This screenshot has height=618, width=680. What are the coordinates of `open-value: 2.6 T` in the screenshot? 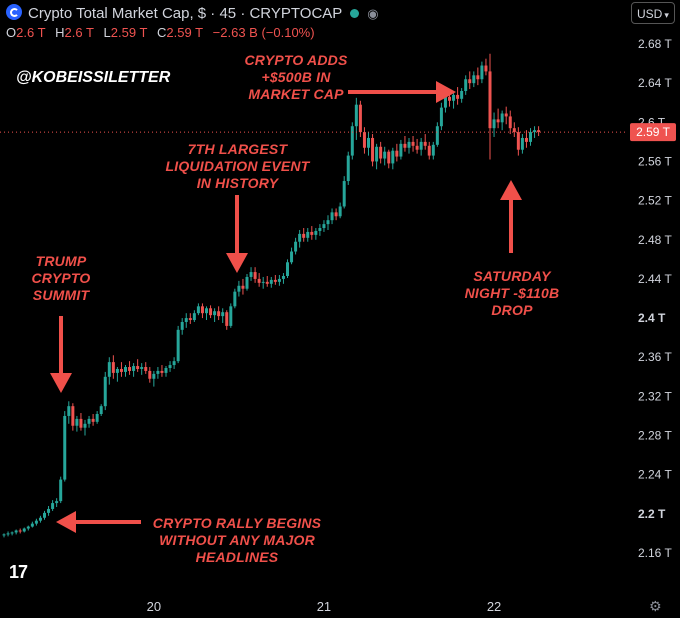 It's located at (31, 32).